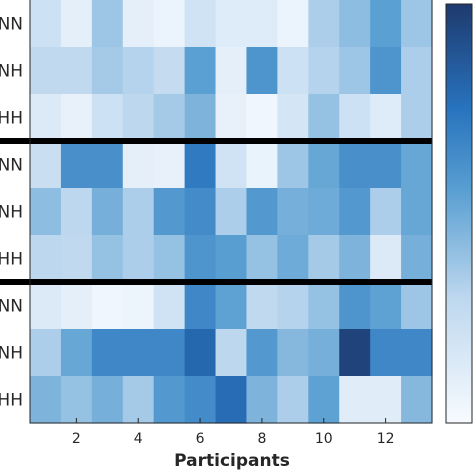 The height and width of the screenshot is (474, 474). Describe the element at coordinates (417, 118) in the screenshot. I see `heatmap-cell-r3-c13` at that location.